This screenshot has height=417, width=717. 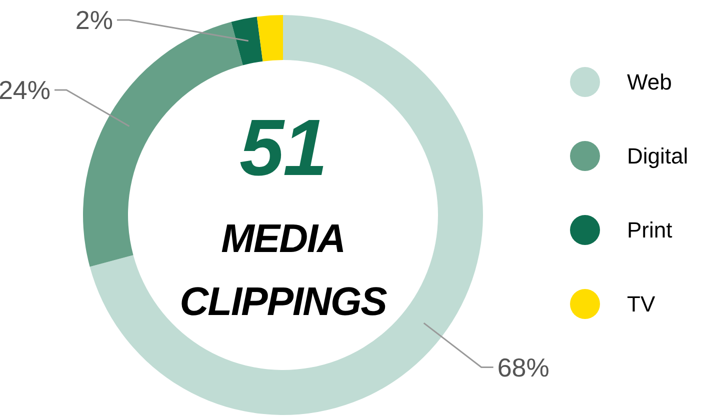 I want to click on text: CLIPPINGS, so click(x=284, y=302).